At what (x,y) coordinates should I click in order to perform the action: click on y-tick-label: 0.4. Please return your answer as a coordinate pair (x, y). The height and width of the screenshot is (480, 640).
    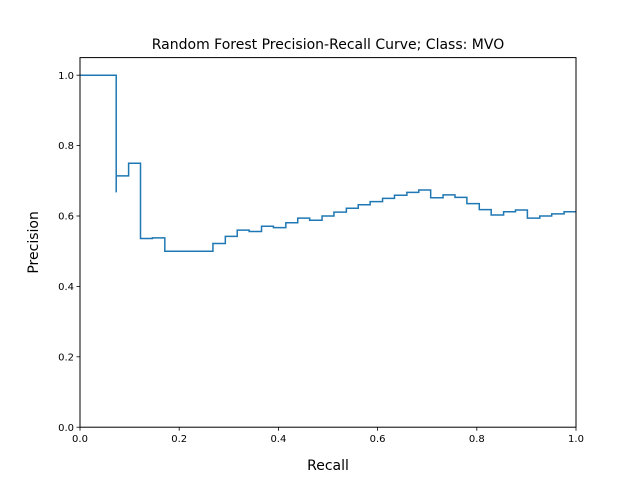
    Looking at the image, I should click on (66, 287).